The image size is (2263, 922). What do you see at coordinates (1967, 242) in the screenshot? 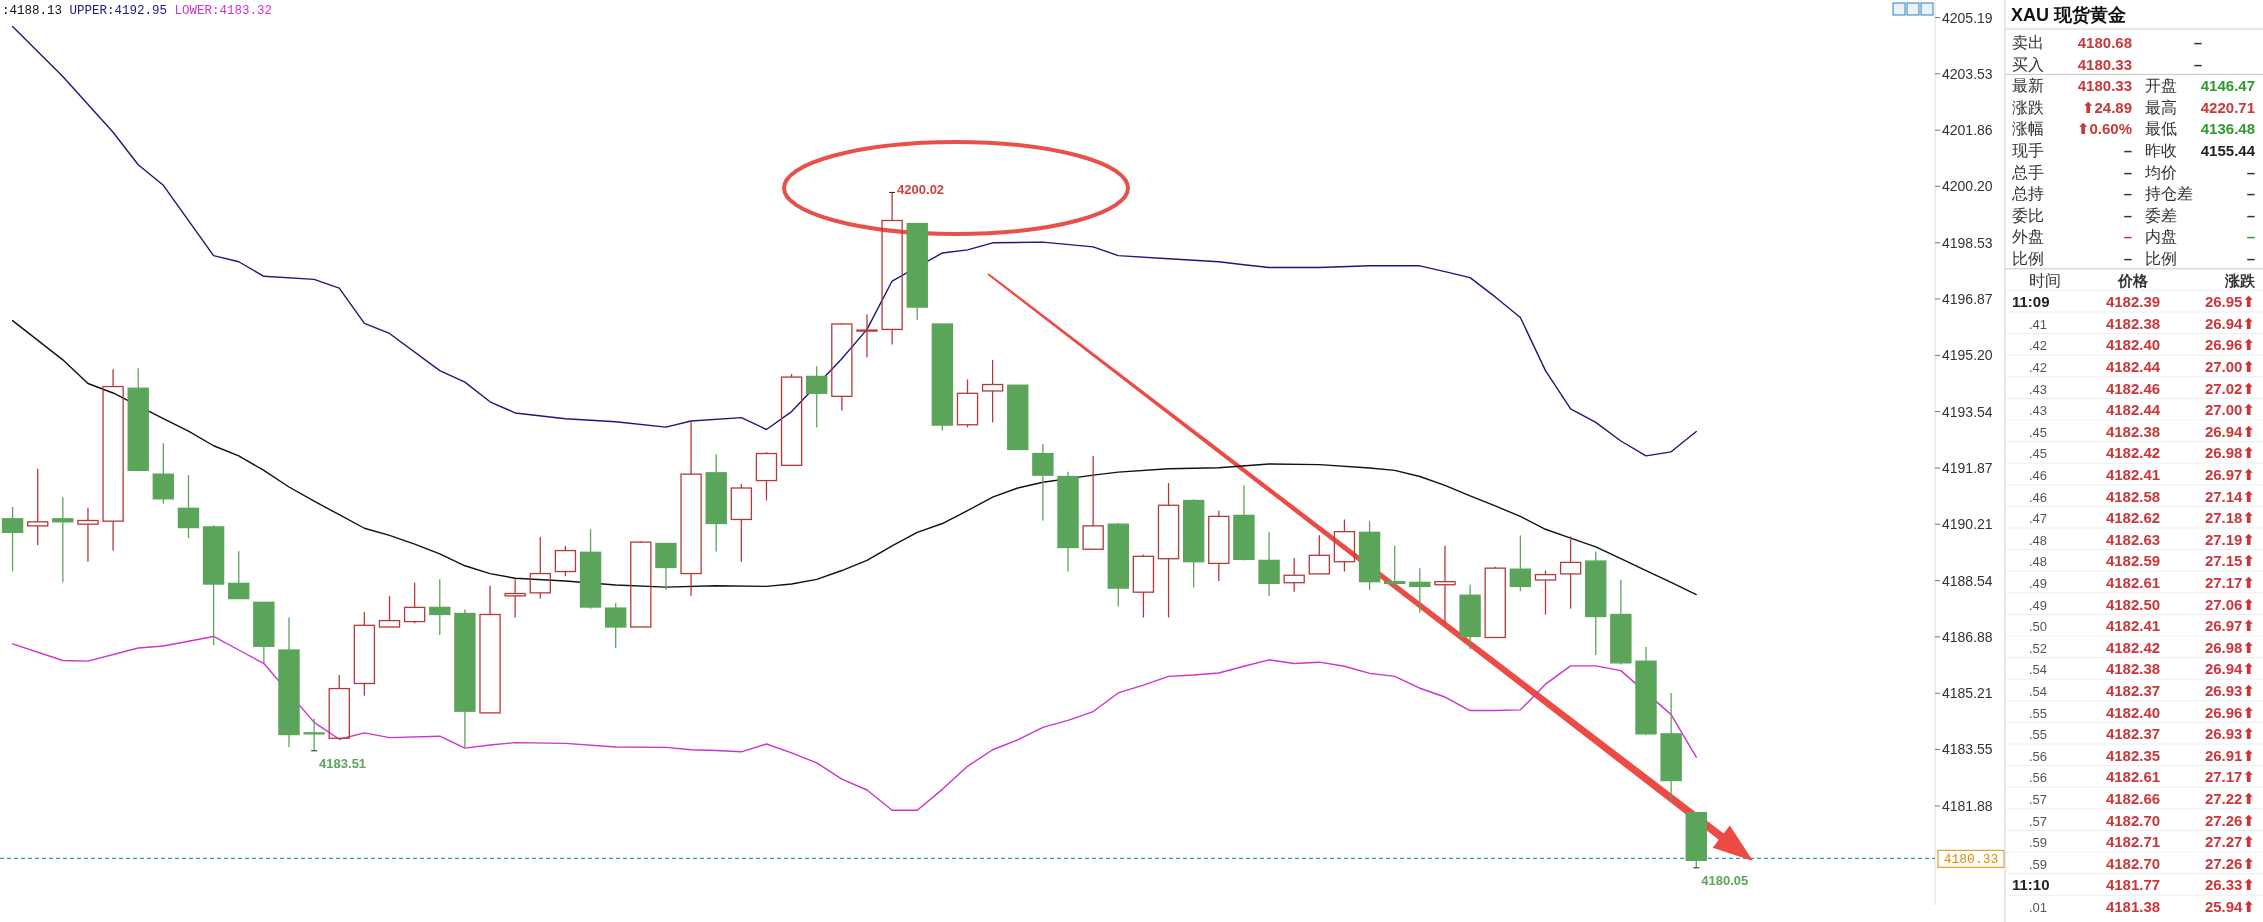
I see `y-tick-label: 4198.53` at bounding box center [1967, 242].